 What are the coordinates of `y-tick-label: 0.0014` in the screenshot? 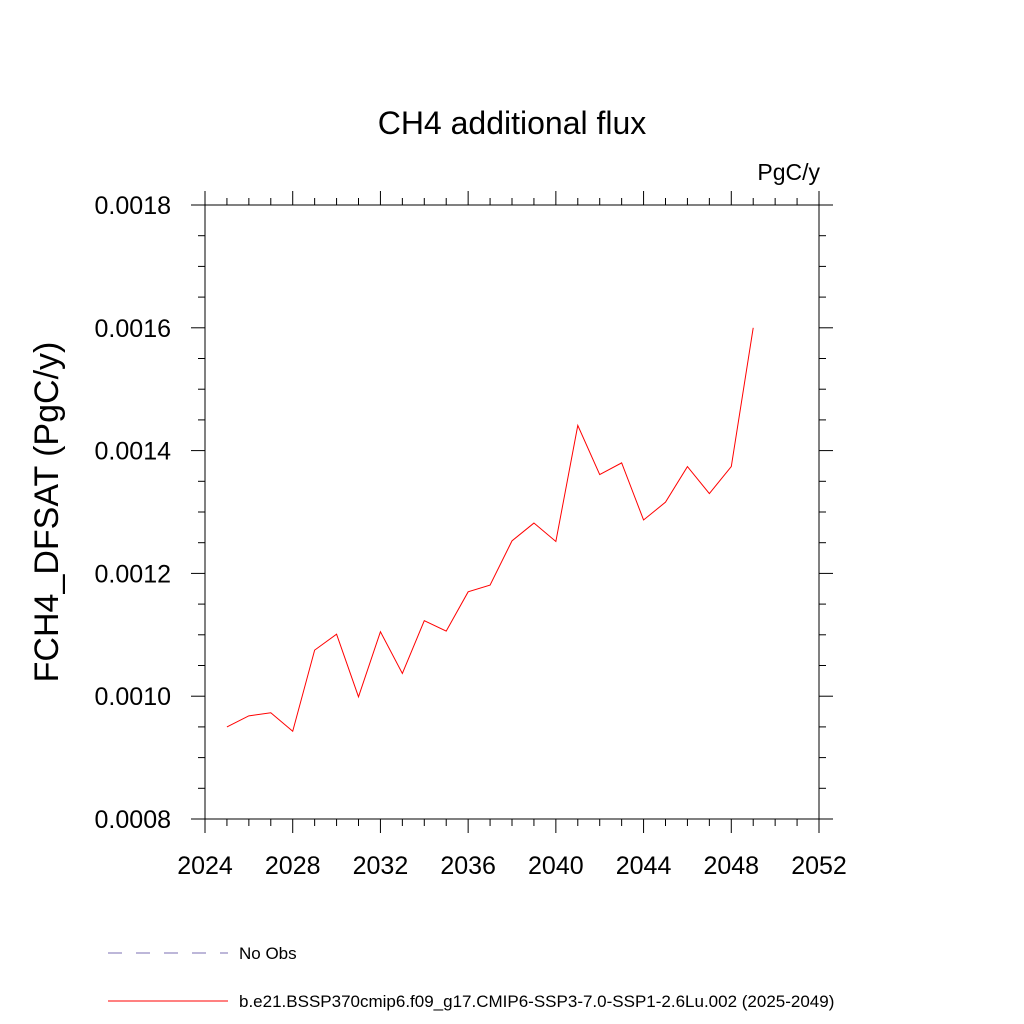 It's located at (133, 452).